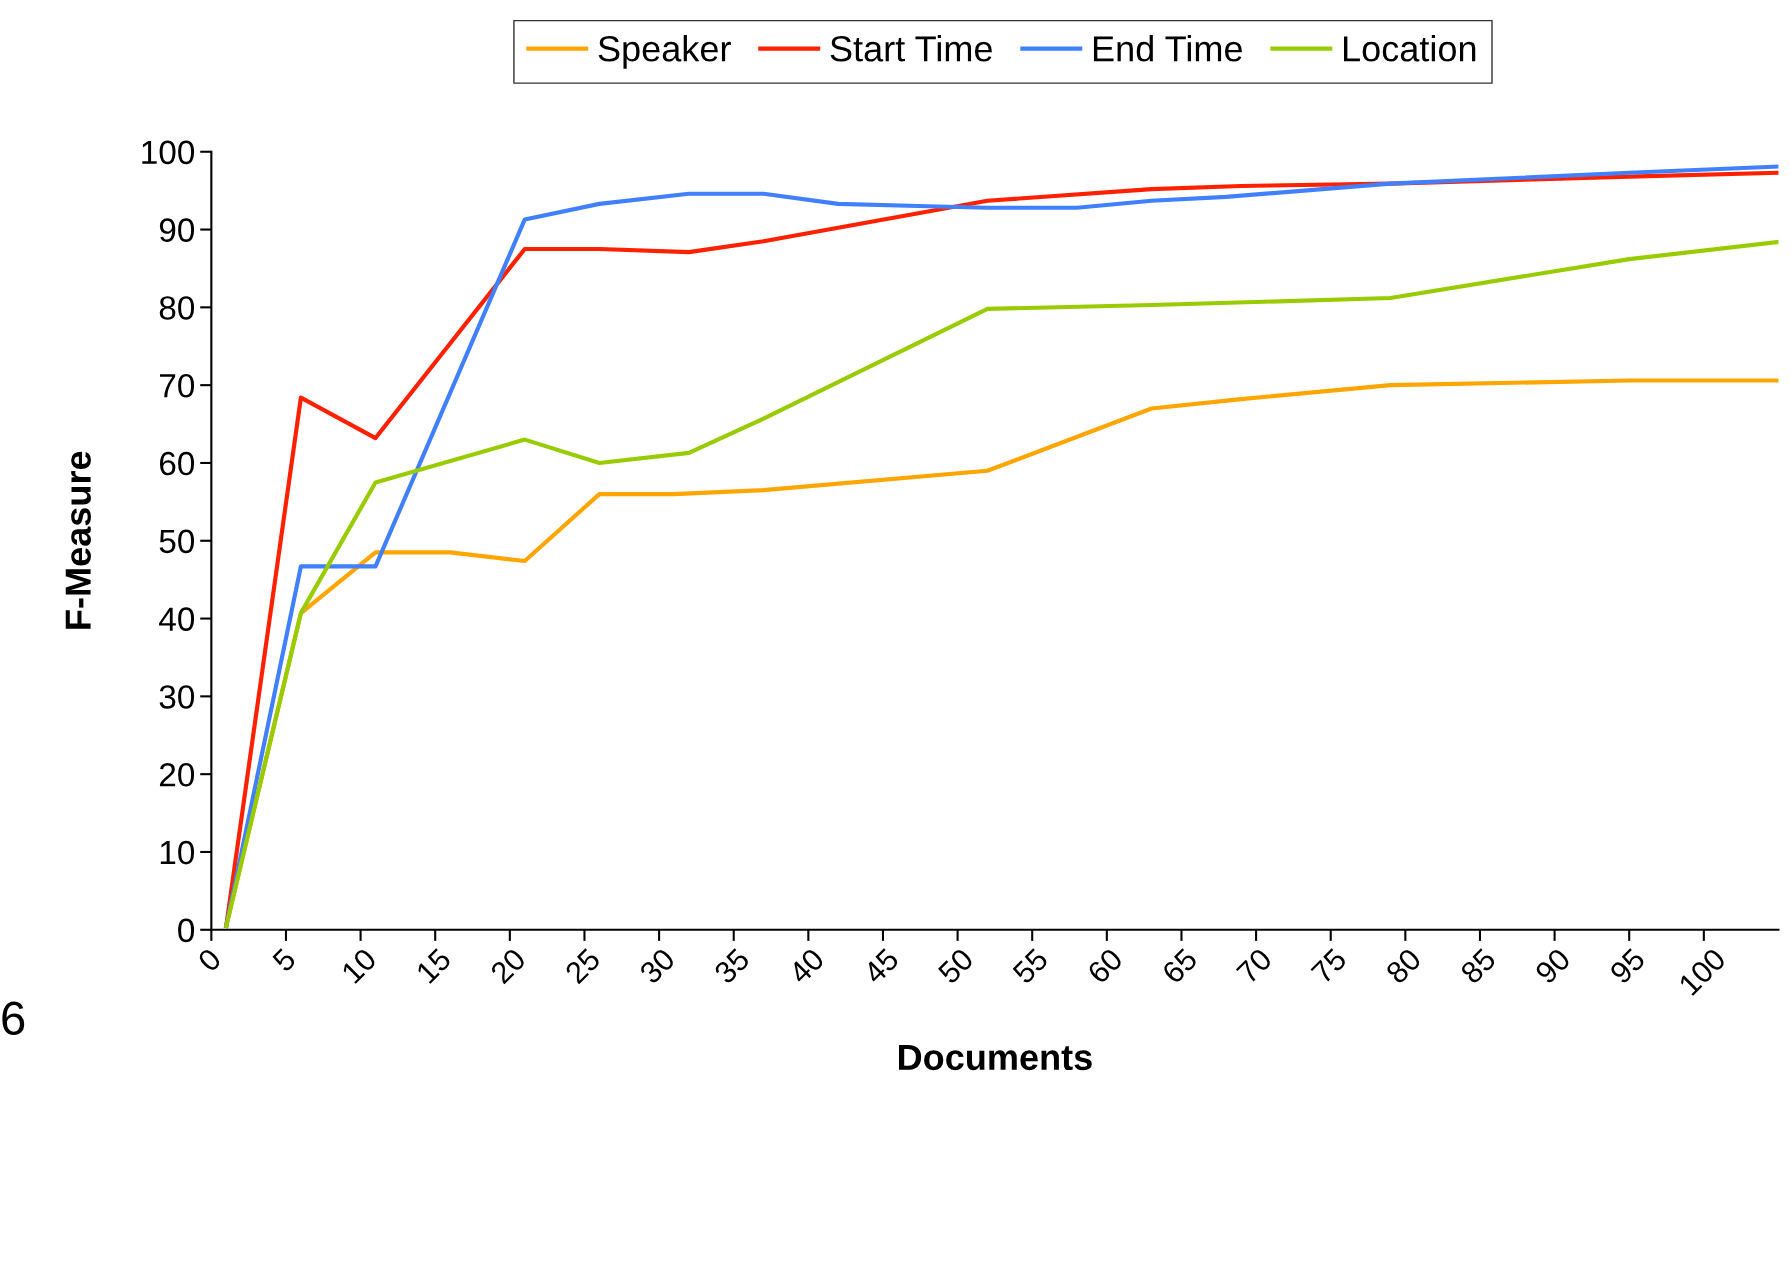  What do you see at coordinates (1702, 972) in the screenshot?
I see `x-tick-label: 100` at bounding box center [1702, 972].